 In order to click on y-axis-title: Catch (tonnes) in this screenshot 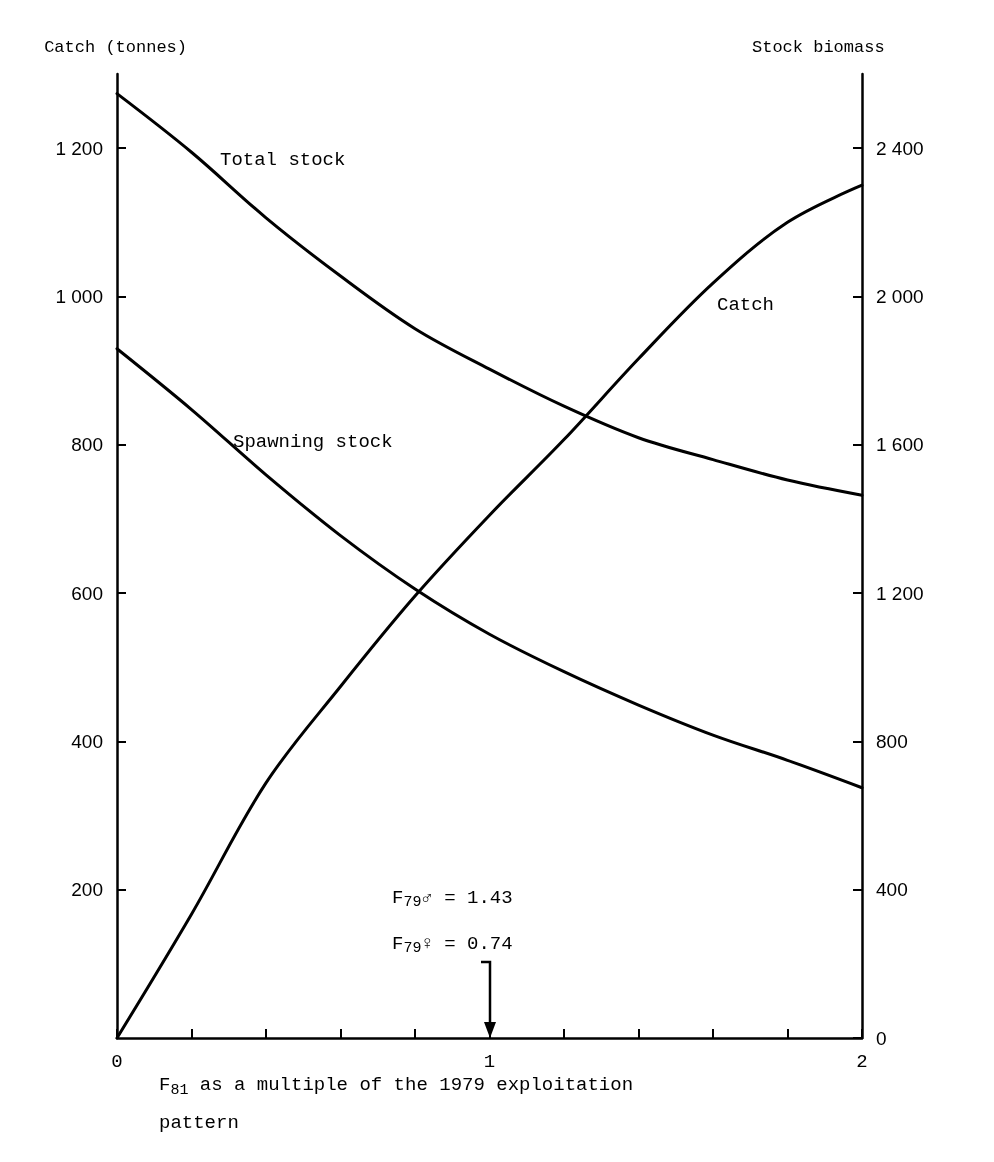, I will do `click(115, 47)`.